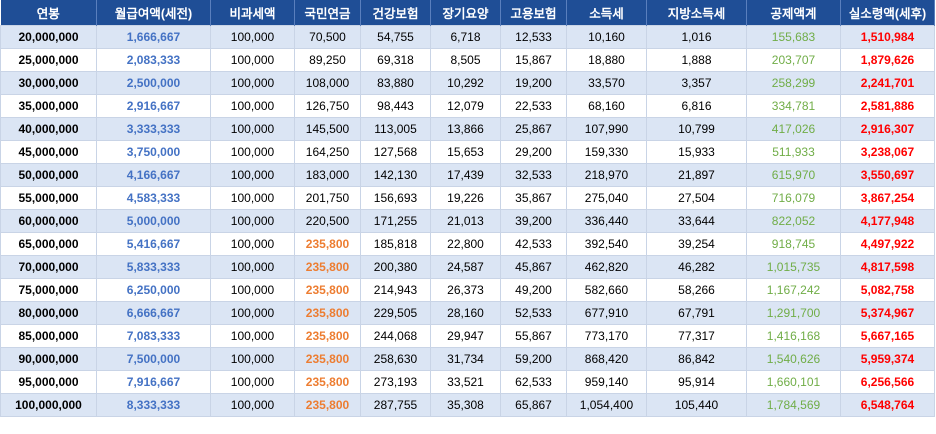 The height and width of the screenshot is (434, 936). What do you see at coordinates (153, 37) in the screenshot?
I see `monthly-gross-cell: 1,666,667` at bounding box center [153, 37].